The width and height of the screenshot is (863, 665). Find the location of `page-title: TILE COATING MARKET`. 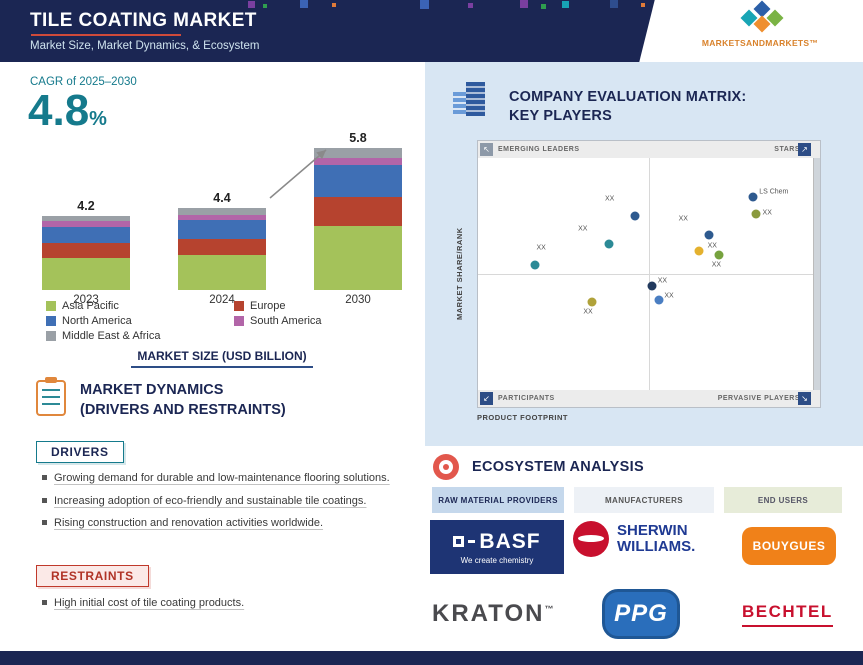

page-title: TILE COATING MARKET is located at coordinates (143, 20).